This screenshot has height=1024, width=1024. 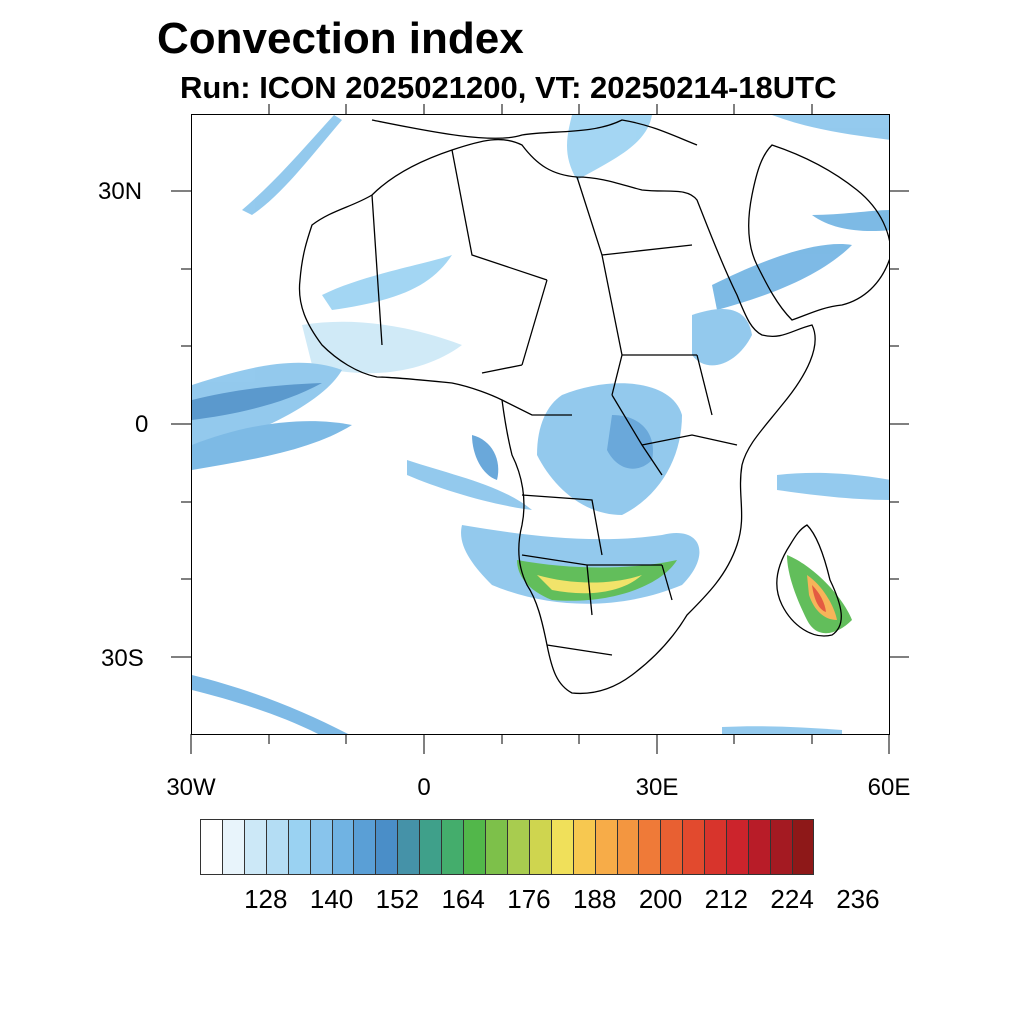 I want to click on colorbar-labels: 128 140 152 164 176 188 200 212 224 236, so click(x=512, y=904).